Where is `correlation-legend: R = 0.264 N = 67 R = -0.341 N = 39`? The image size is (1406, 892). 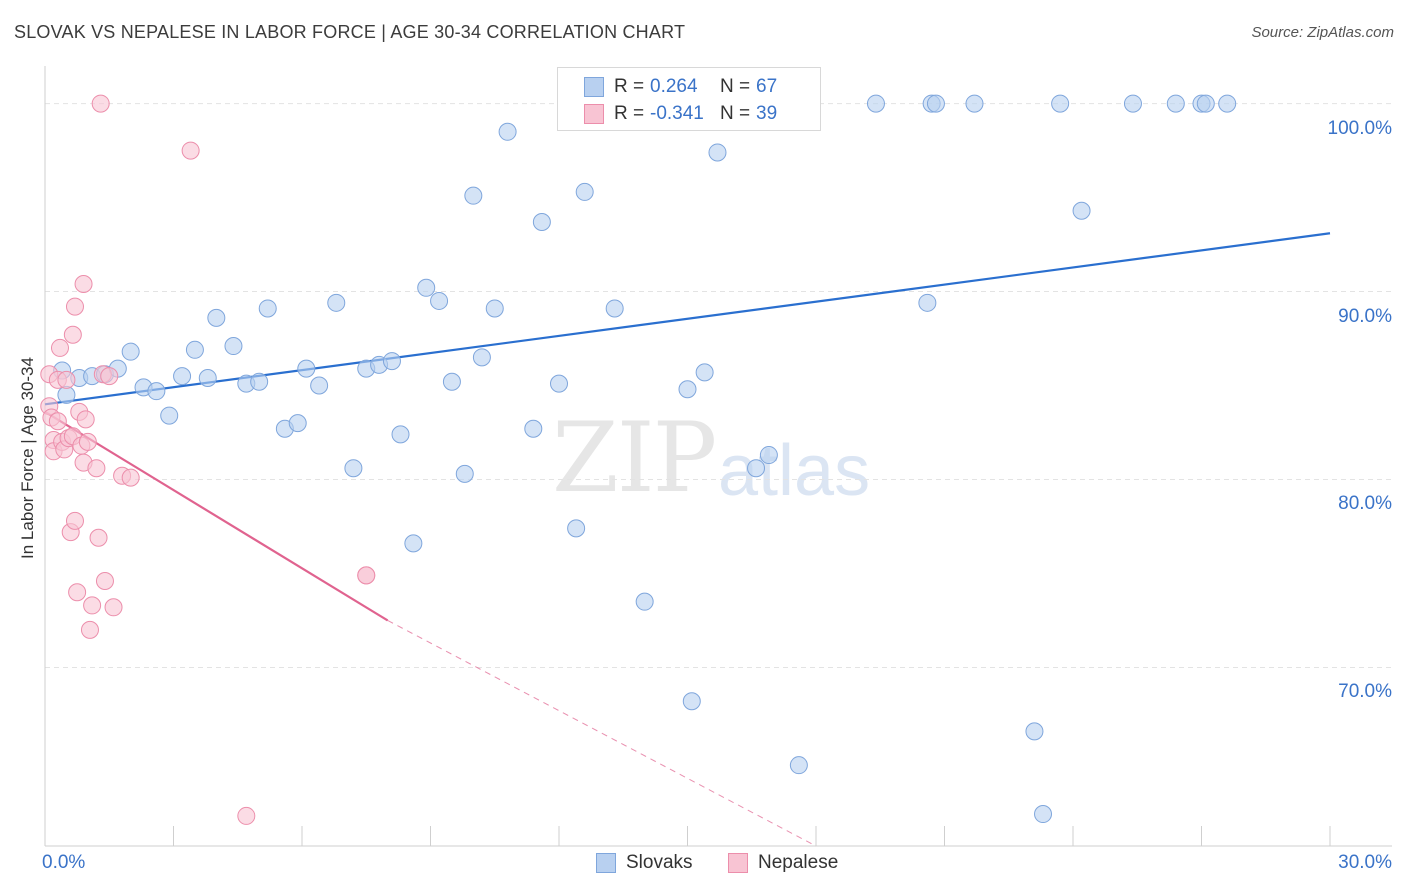
correlation-legend: R = 0.264 N = 67 R = -0.341 N = 39 is located at coordinates (689, 99).